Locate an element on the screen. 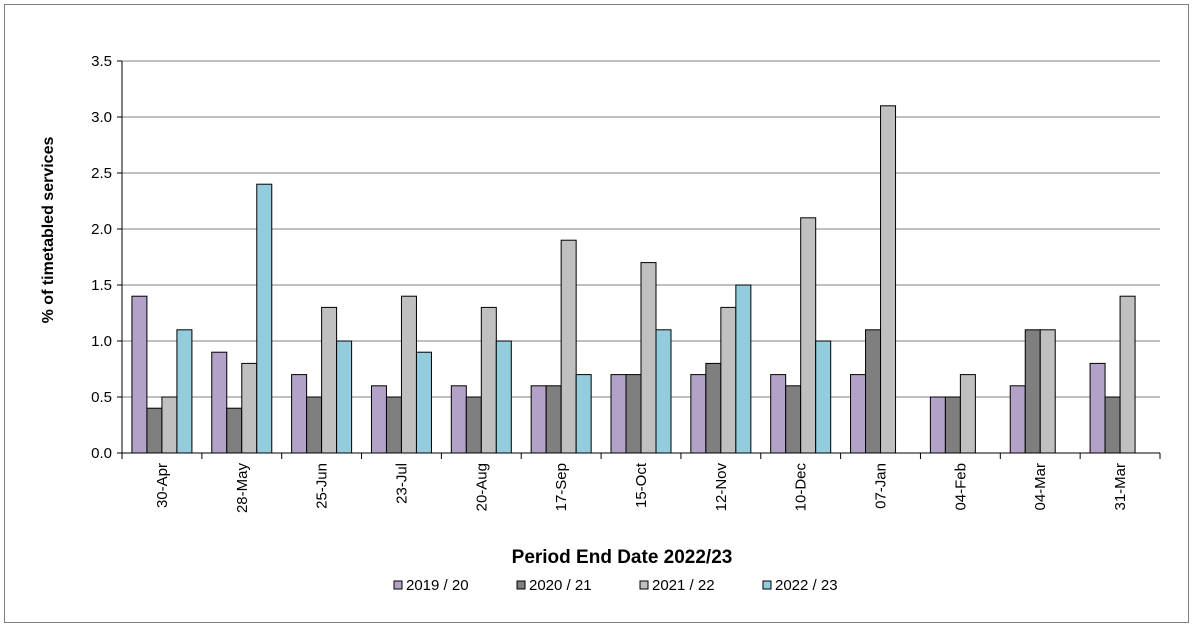  x-tick-label: 20-Aug is located at coordinates (481, 487).